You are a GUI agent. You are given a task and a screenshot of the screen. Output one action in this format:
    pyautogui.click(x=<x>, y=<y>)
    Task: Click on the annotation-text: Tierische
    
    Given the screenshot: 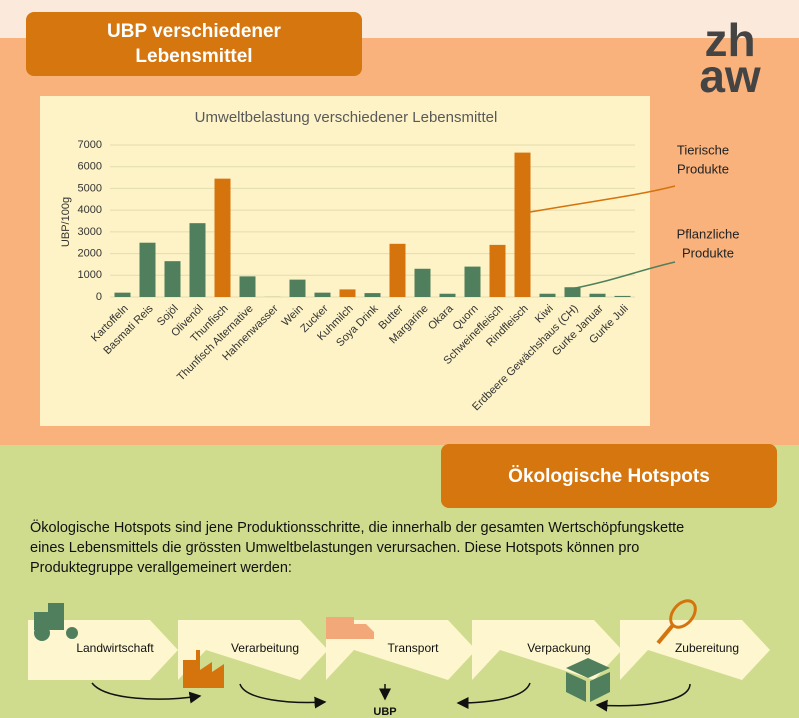 What is the action you would take?
    pyautogui.click(x=703, y=149)
    